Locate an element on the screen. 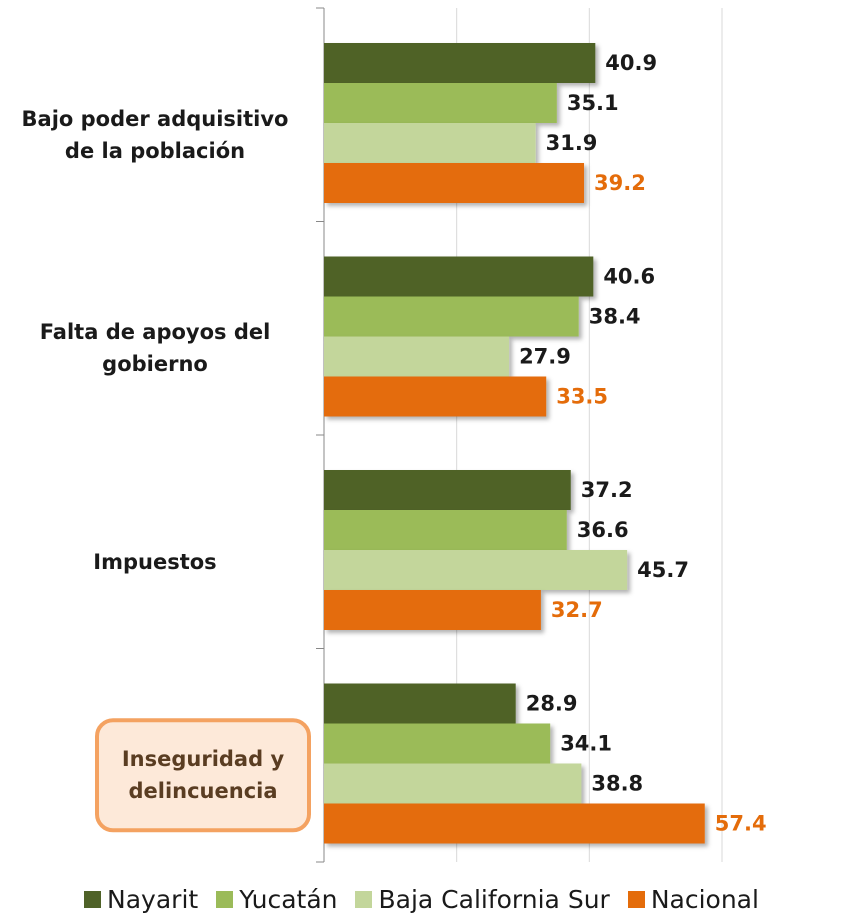 The image size is (843, 923). legend-item: Yucatán is located at coordinates (276, 899).